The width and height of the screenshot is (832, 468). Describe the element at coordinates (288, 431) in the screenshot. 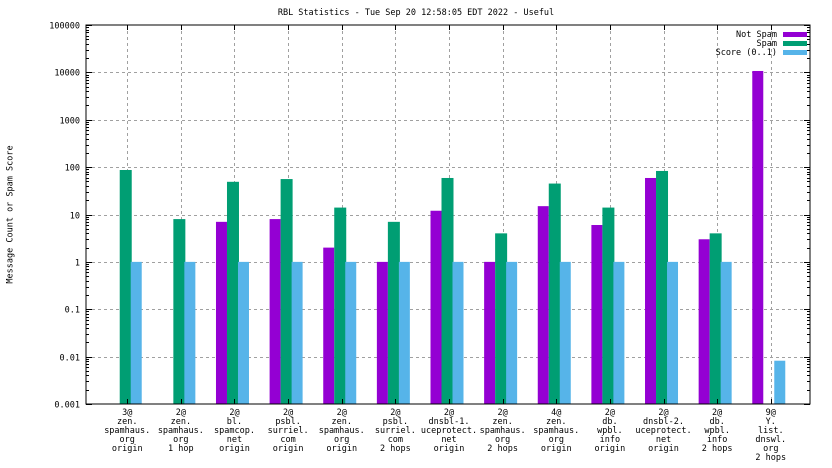

I see `x-tick-label: surriel.` at that location.